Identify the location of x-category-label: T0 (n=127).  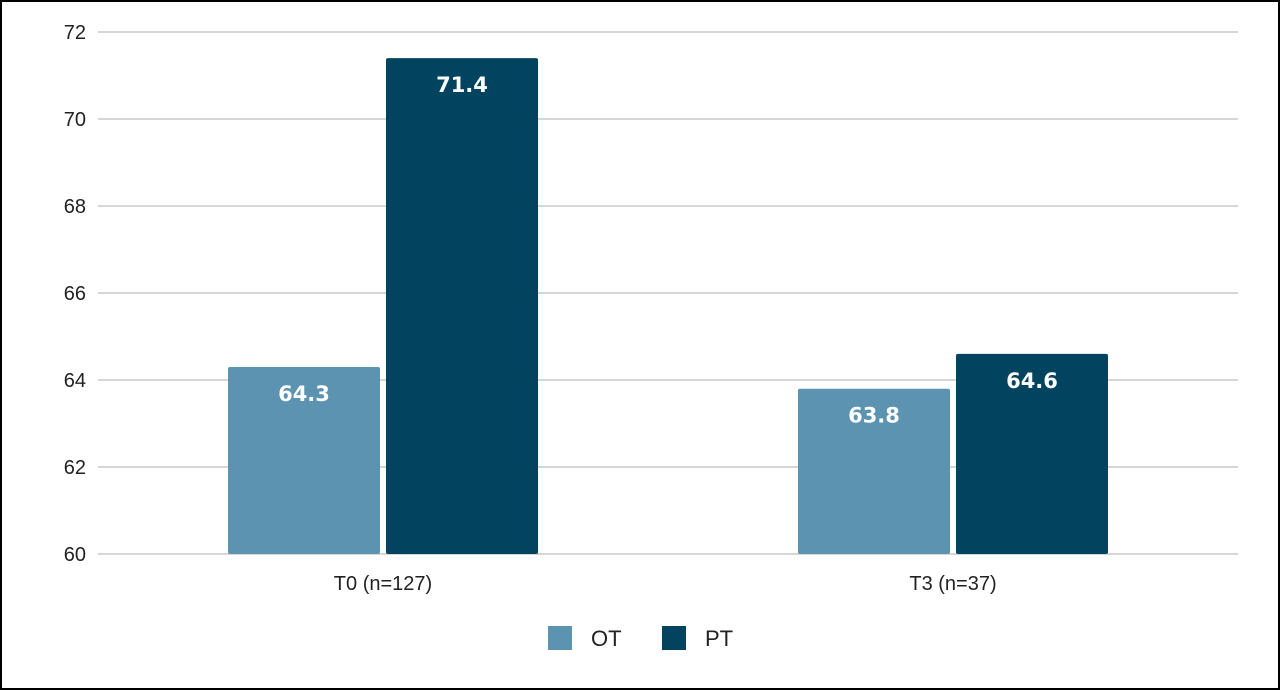
(383, 584).